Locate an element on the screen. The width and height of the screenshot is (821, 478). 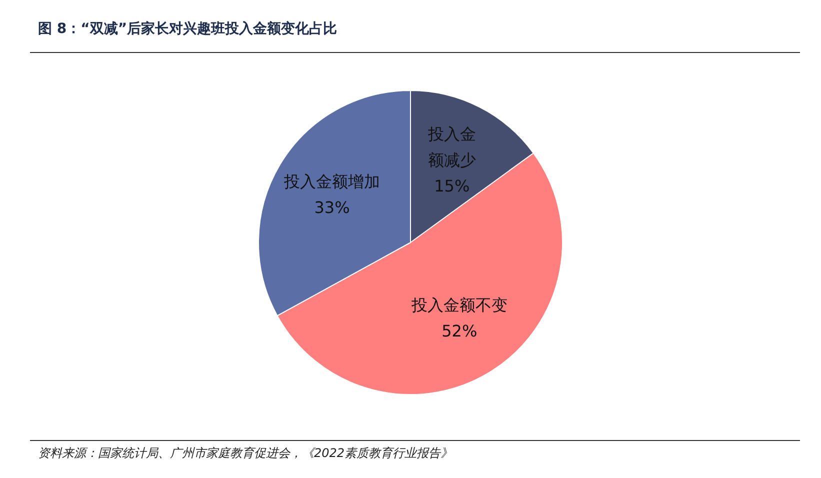
data-label: 15% is located at coordinates (452, 186).